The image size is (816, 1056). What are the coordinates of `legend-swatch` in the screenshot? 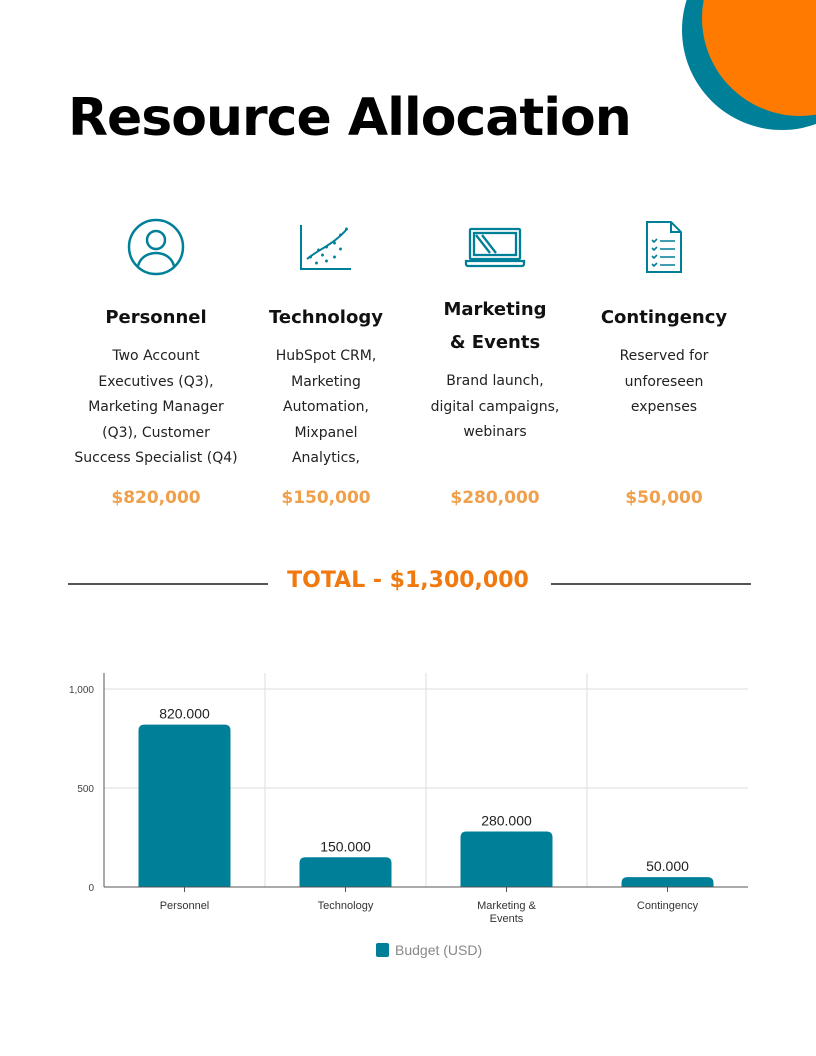 It's located at (382, 950).